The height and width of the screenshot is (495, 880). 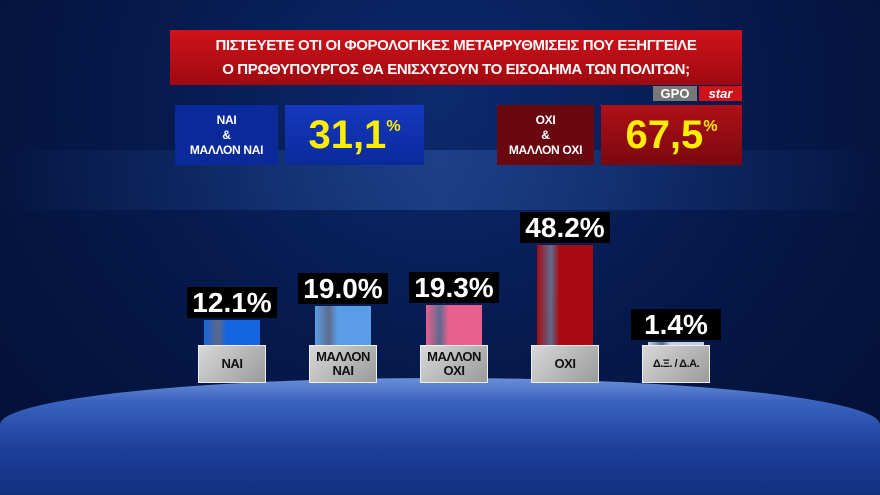 I want to click on yes-label-line: &, so click(x=226, y=134).